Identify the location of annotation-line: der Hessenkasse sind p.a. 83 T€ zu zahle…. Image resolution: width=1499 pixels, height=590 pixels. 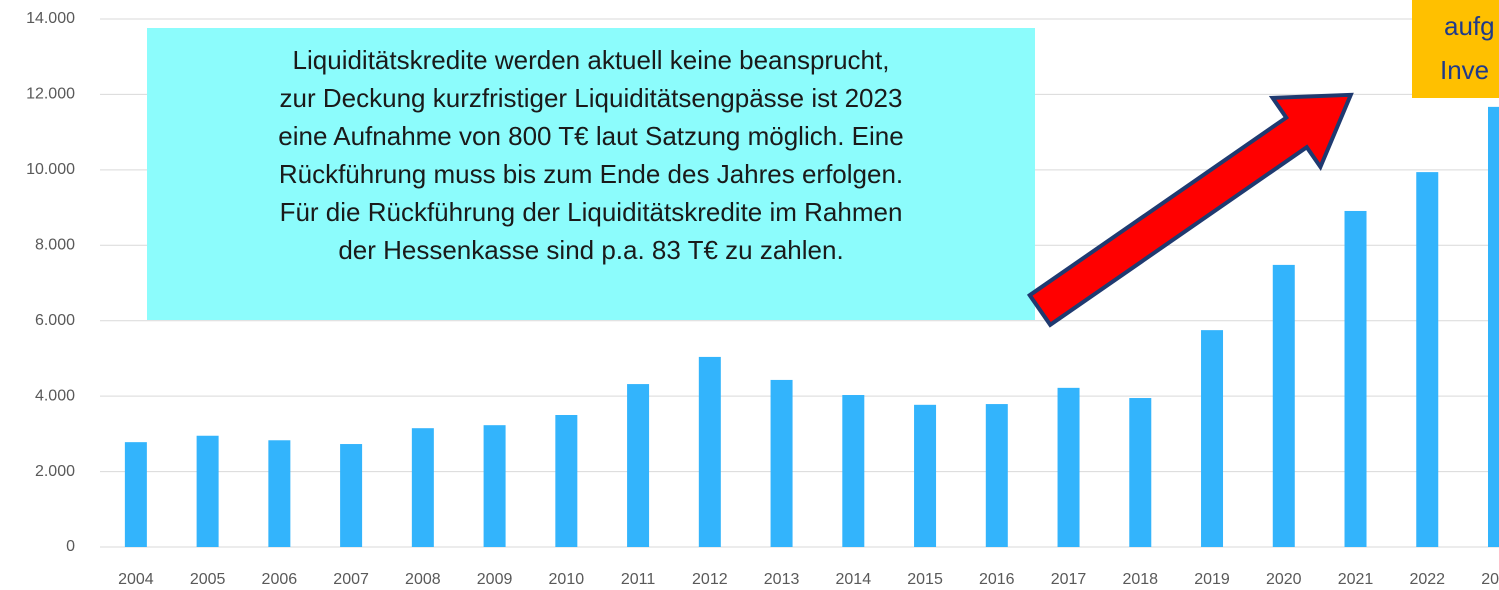
(590, 250).